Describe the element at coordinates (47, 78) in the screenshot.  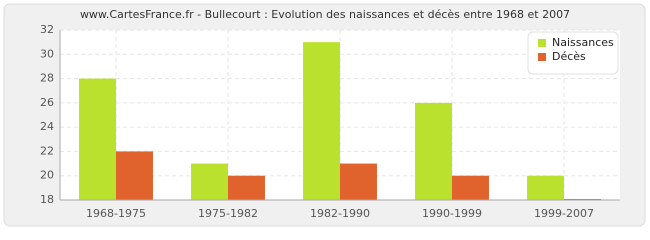
I see `y-tick-label: 28` at that location.